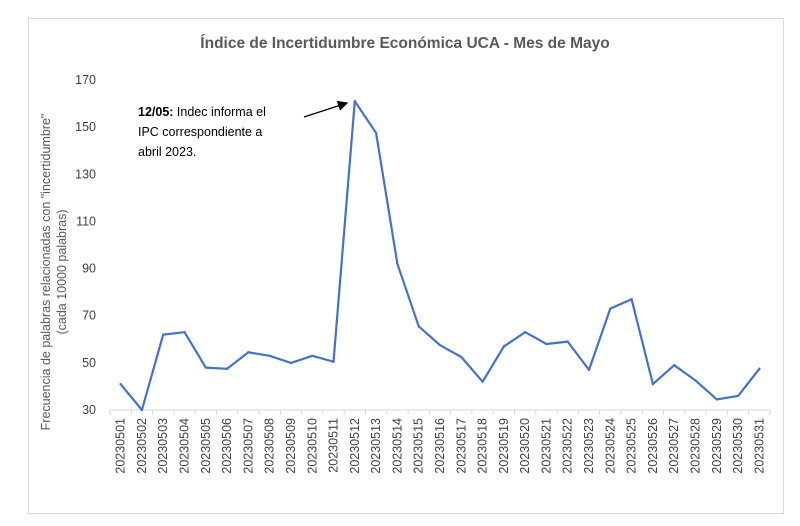 This screenshot has height=526, width=800. Describe the element at coordinates (163, 446) in the screenshot. I see `x-tick-label: 20230503` at that location.